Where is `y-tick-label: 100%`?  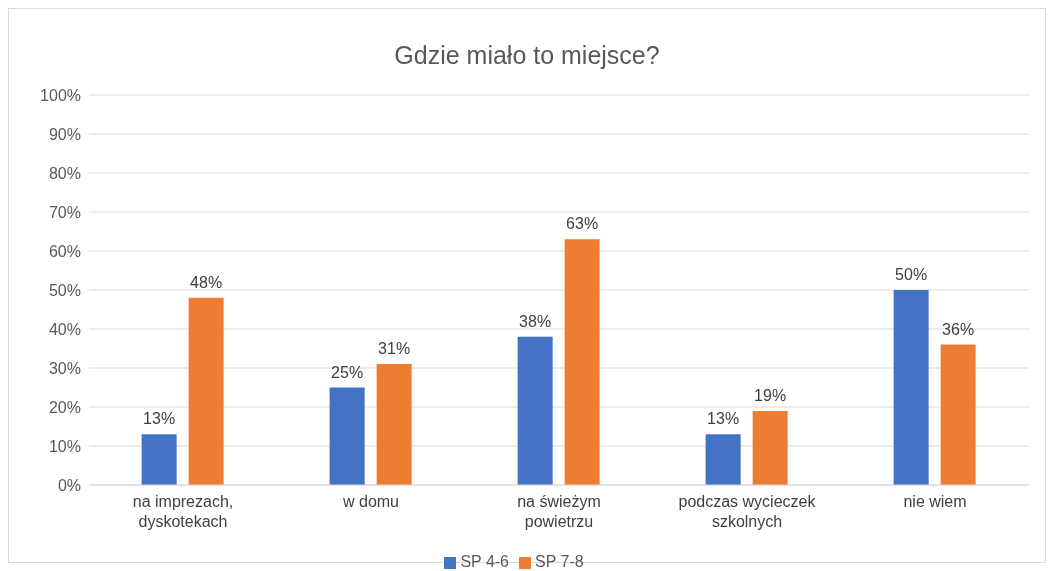 y-tick-label: 100% is located at coordinates (60, 95).